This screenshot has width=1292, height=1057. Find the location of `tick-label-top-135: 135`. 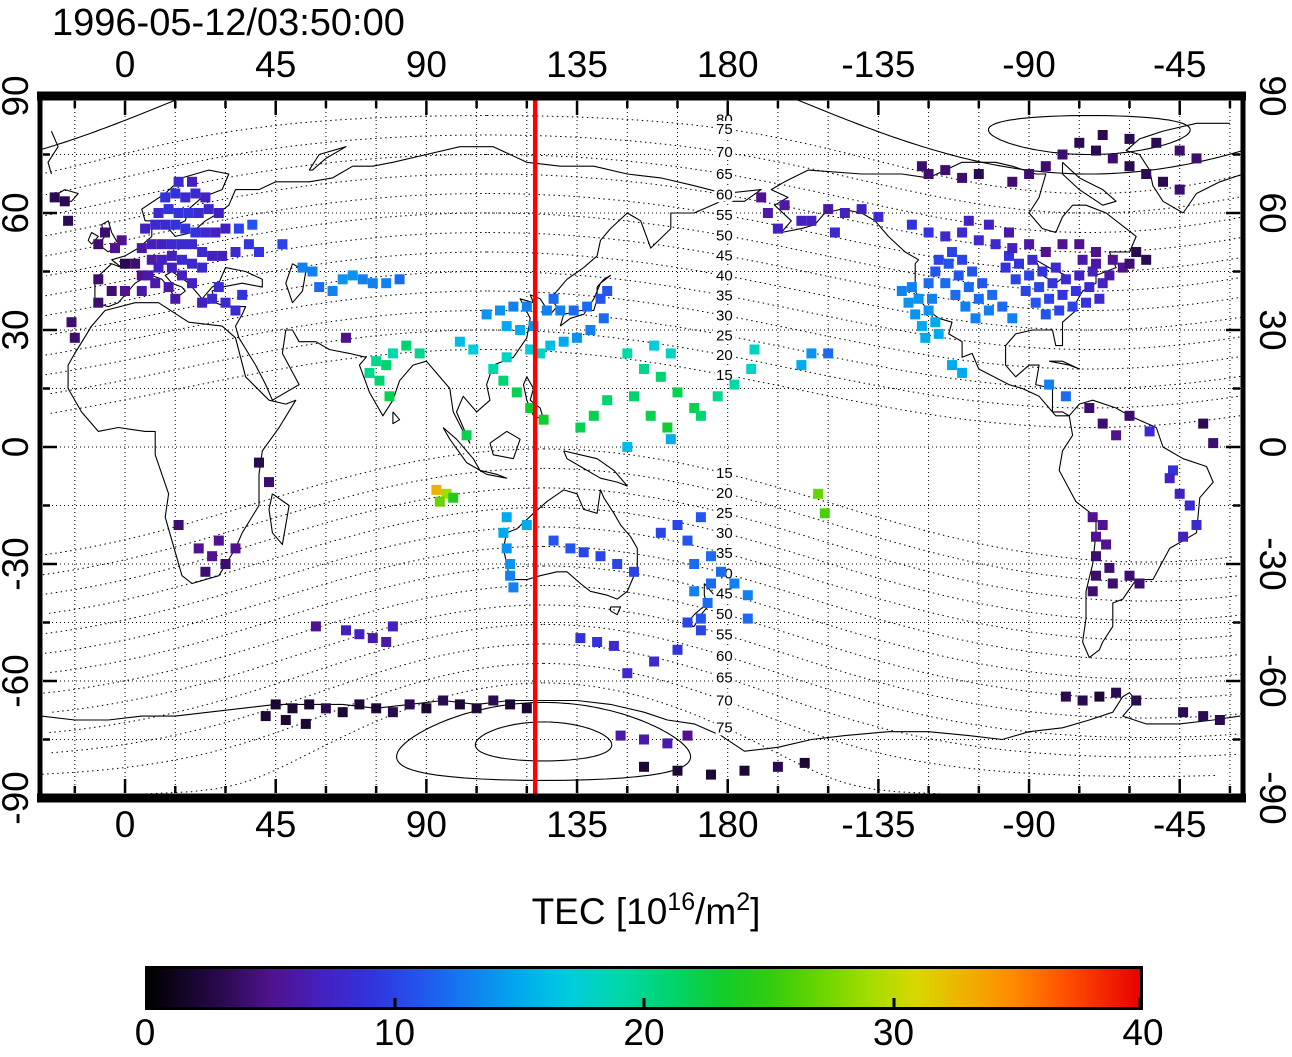

tick-label-top-135: 135 is located at coordinates (577, 64).